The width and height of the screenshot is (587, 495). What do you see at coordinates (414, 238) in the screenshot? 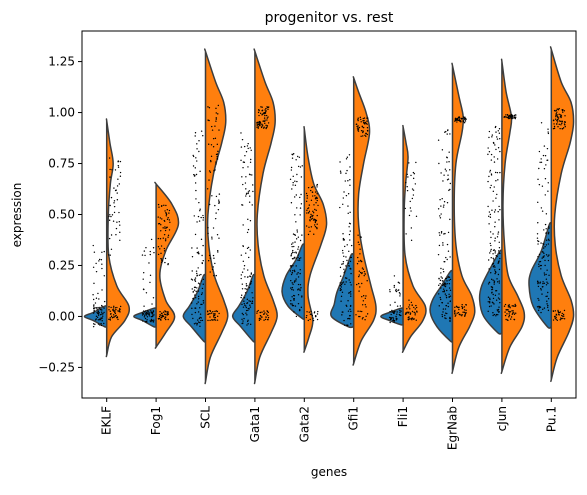
I see `violin-Fli1-right` at bounding box center [414, 238].